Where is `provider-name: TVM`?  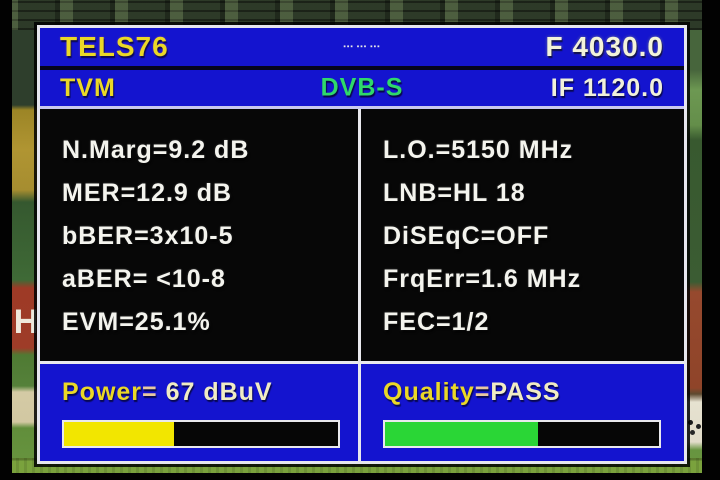 provider-name: TVM is located at coordinates (88, 87).